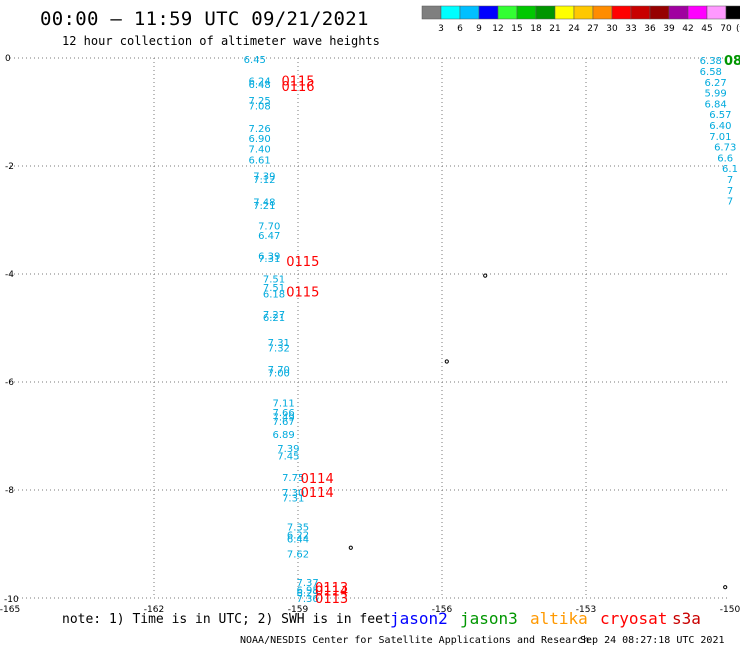 This screenshot has height=650, width=740. I want to click on swh-observation: 7.21, so click(264, 206).